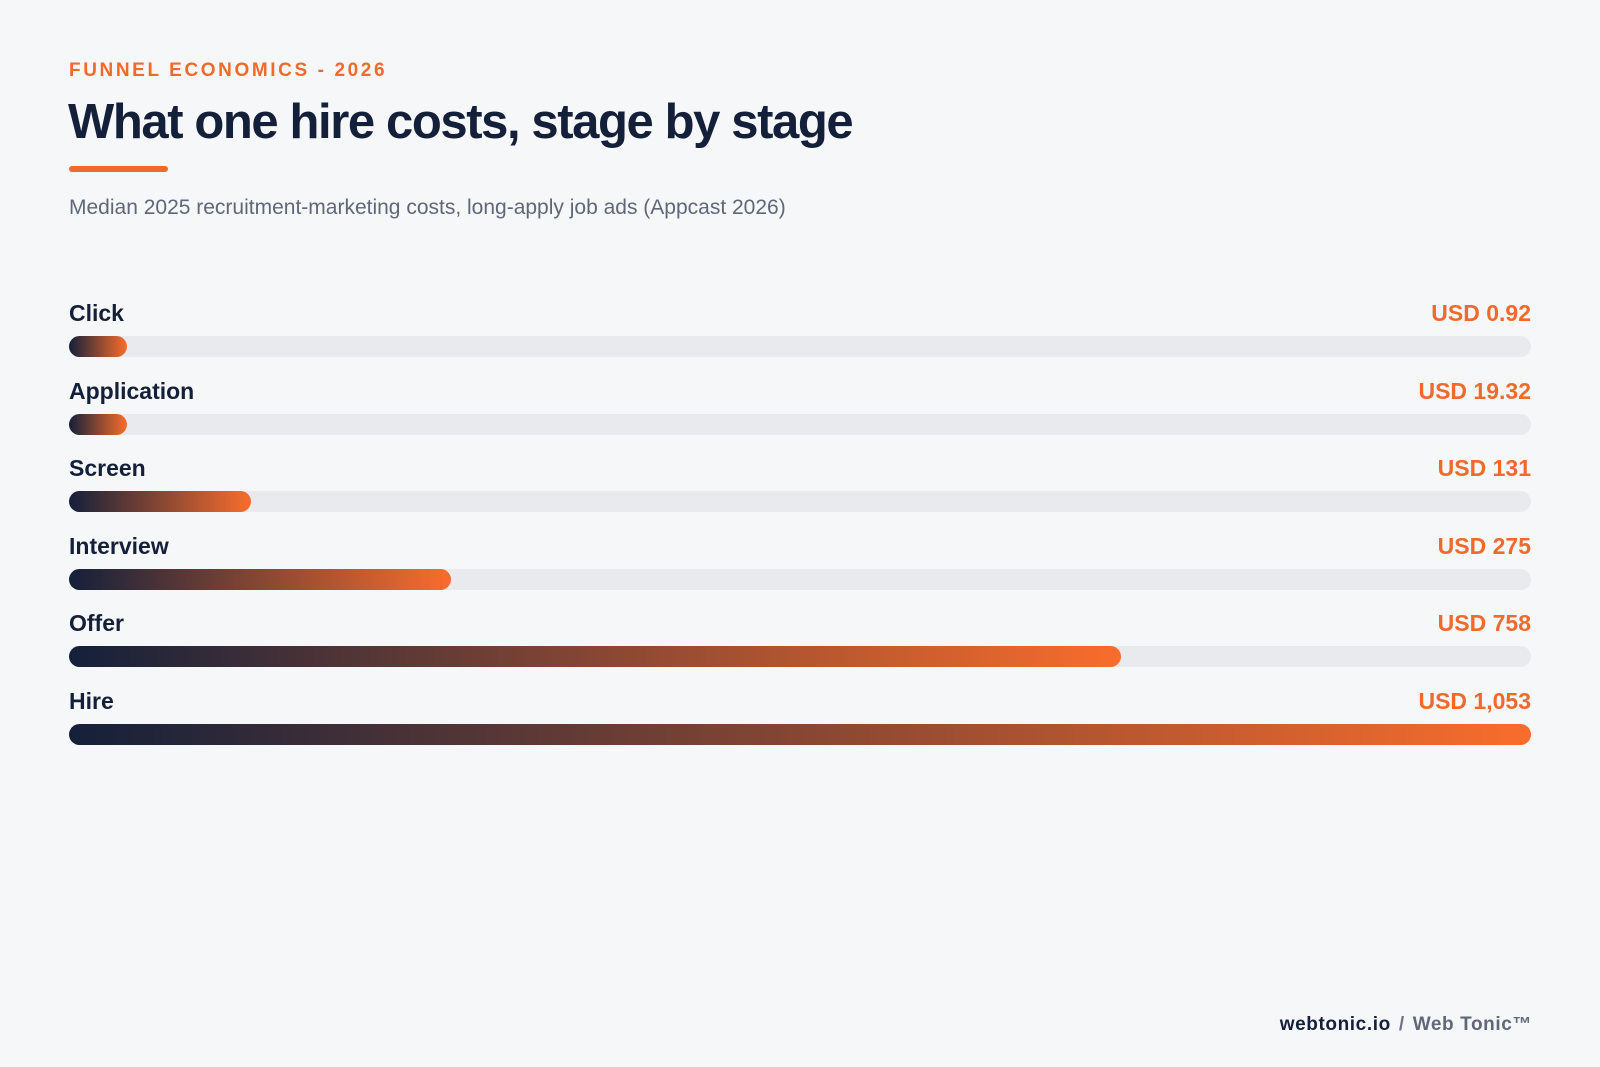 The image size is (1600, 1067). What do you see at coordinates (228, 70) in the screenshot?
I see `eyebrow-label: FUNNEL ECONOMICS - 2026` at bounding box center [228, 70].